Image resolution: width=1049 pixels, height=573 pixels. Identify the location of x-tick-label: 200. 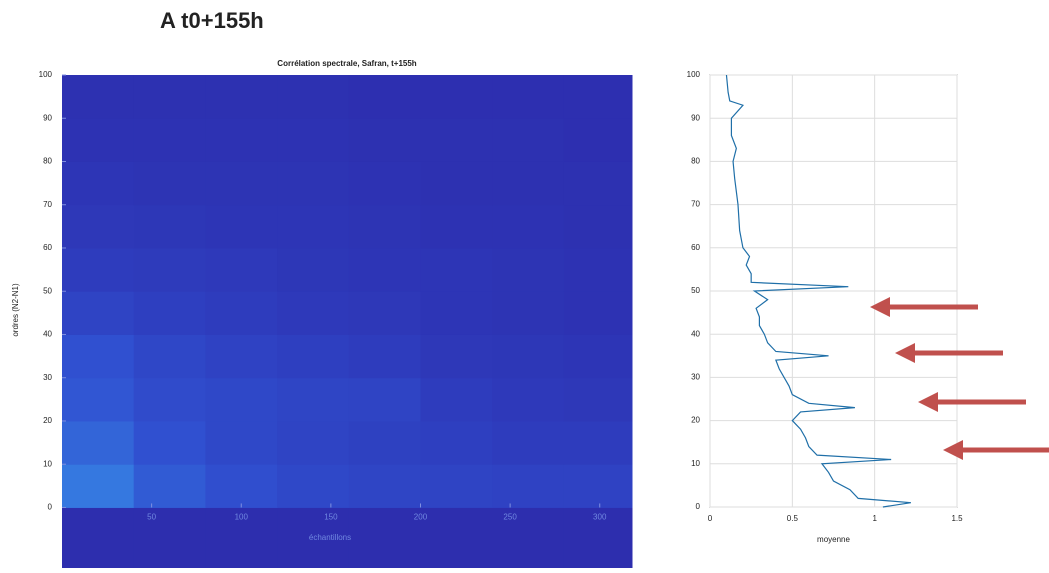
(421, 517).